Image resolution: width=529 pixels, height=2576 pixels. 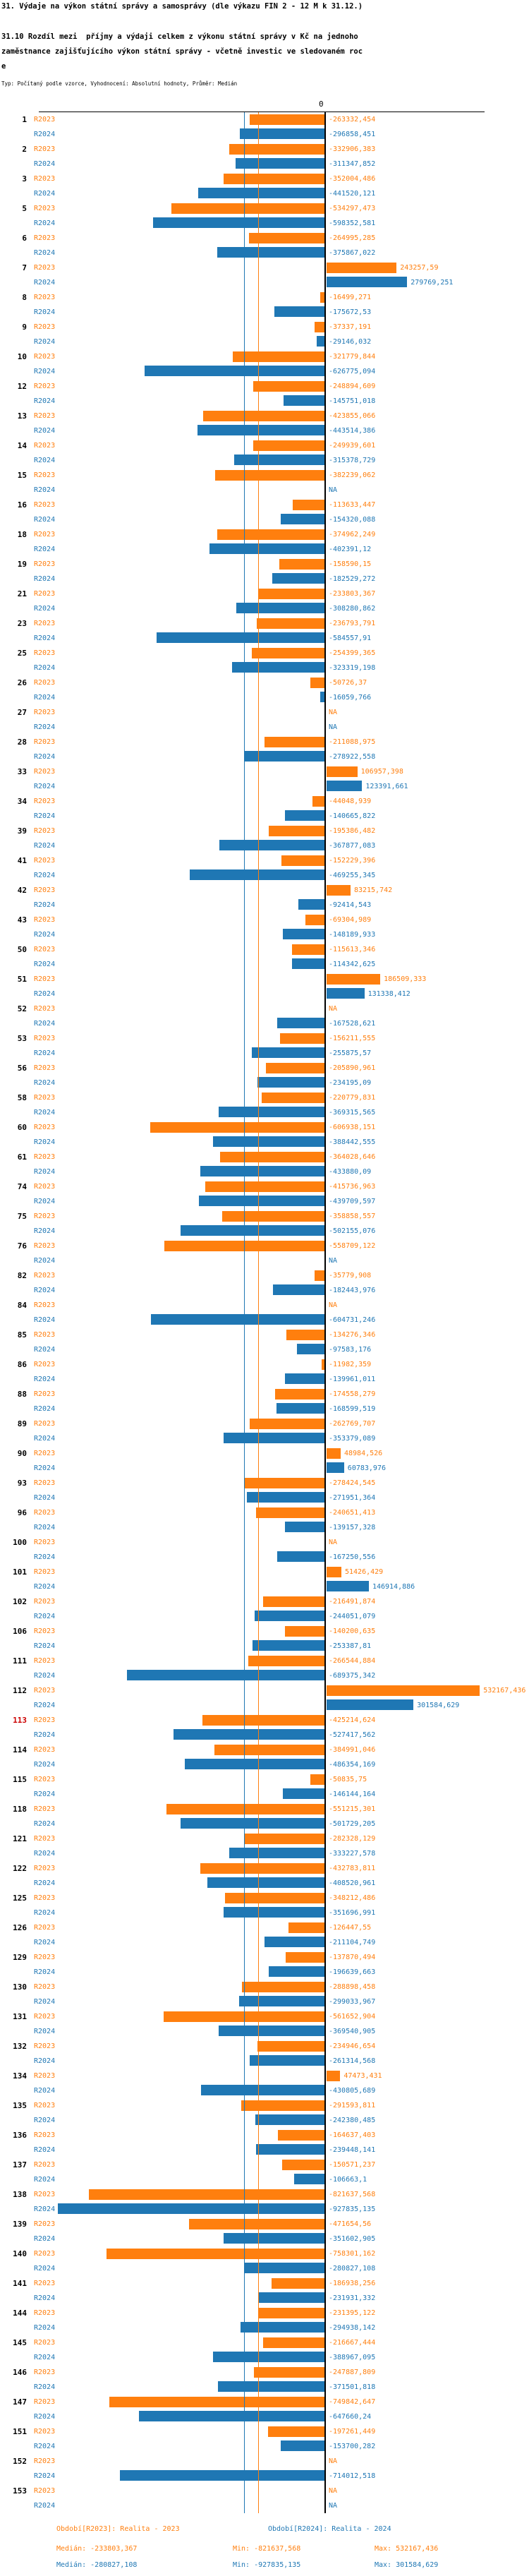 I want to click on bar-line-r2024: R2024 -278922,558, so click(x=264, y=757).